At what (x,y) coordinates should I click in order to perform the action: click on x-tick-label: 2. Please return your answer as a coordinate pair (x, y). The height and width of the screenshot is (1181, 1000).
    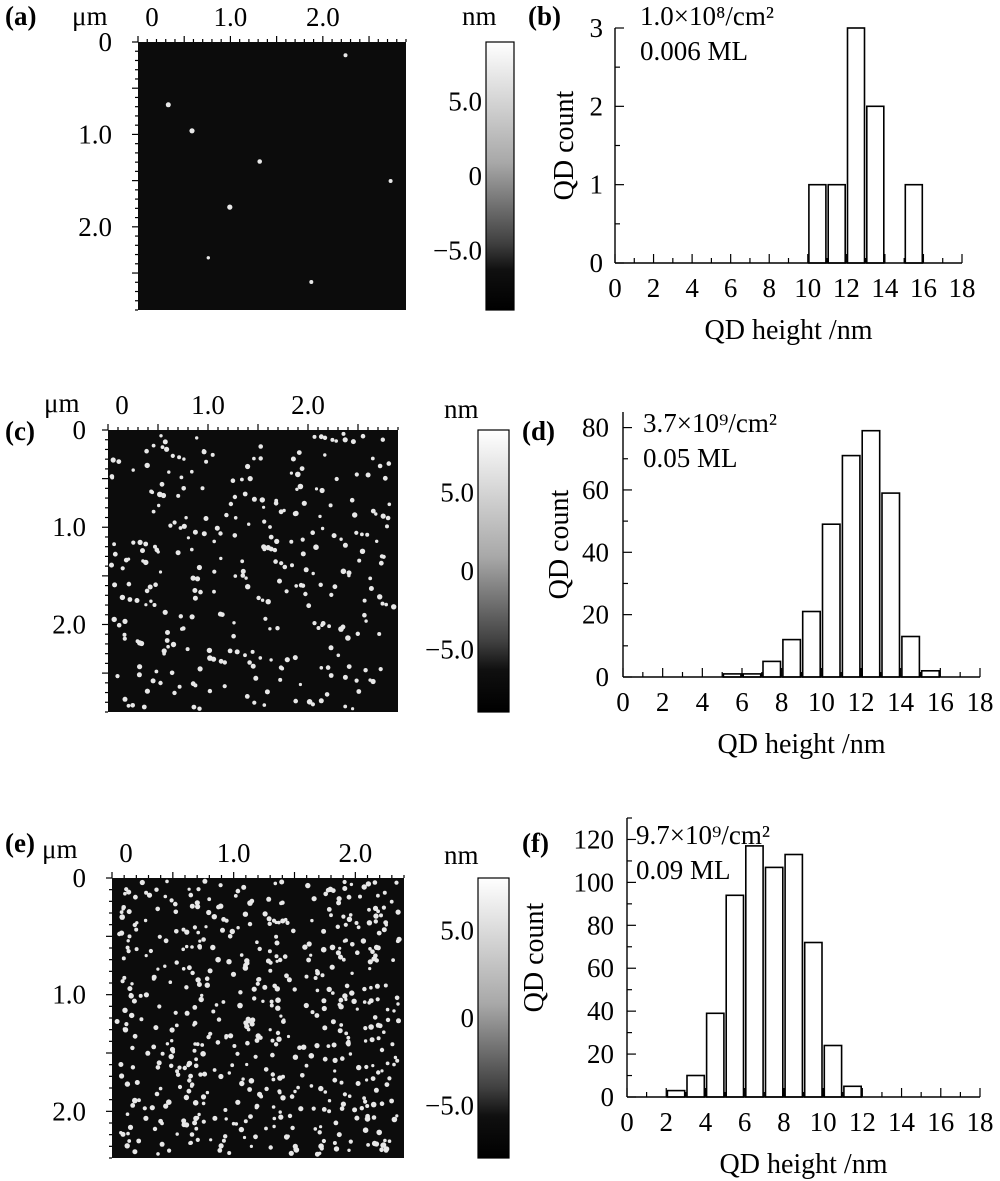
    Looking at the image, I should click on (654, 288).